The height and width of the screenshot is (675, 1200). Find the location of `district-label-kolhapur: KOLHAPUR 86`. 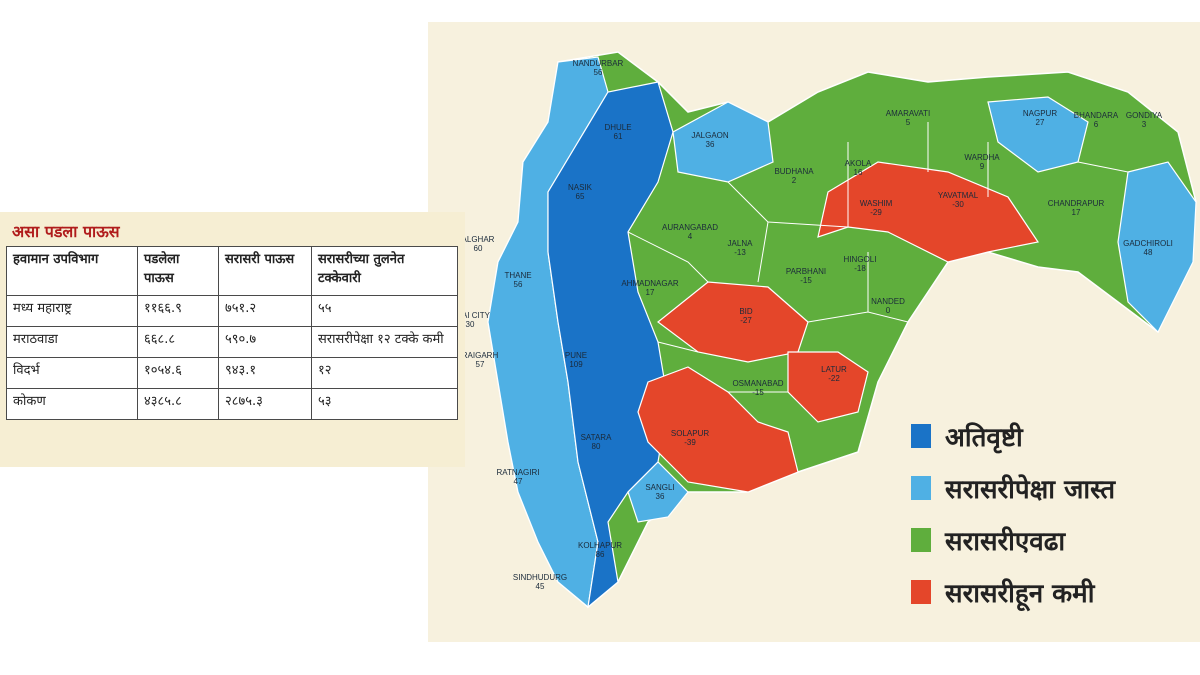

district-label-kolhapur: KOLHAPUR 86 is located at coordinates (600, 550).